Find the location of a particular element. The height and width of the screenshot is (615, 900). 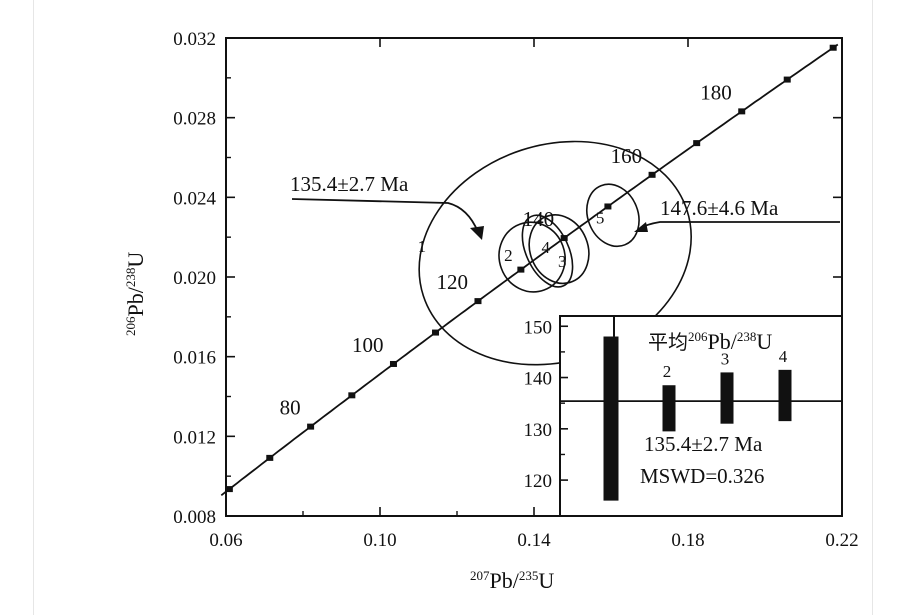

x-tick-label: 0.10 is located at coordinates (379, 540).